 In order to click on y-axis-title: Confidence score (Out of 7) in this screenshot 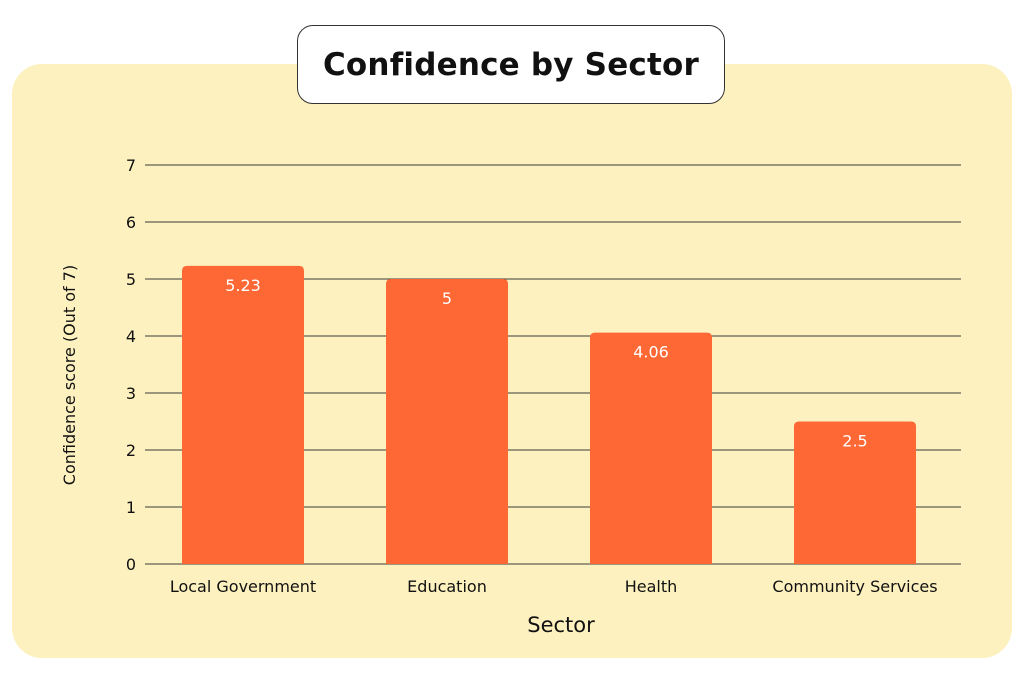, I will do `click(69, 375)`.